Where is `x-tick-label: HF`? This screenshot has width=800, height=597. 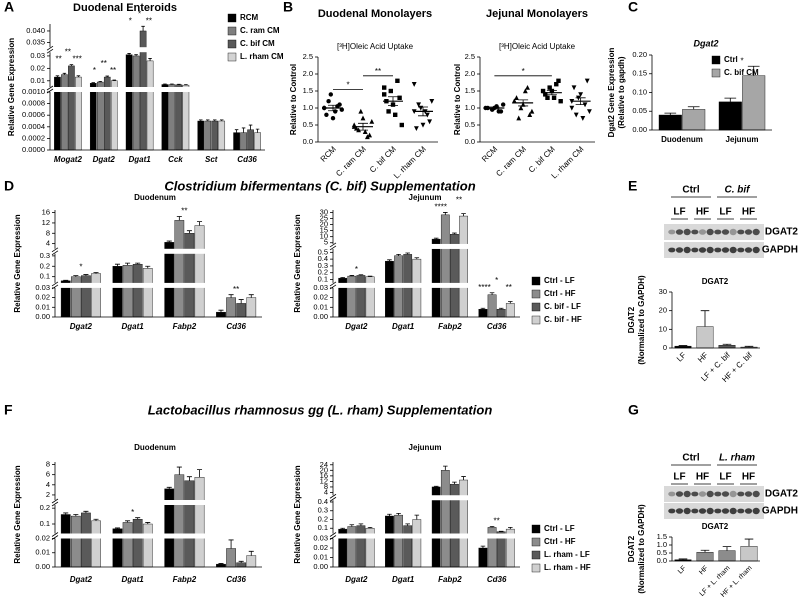
x-tick-label: HF is located at coordinates (704, 571).